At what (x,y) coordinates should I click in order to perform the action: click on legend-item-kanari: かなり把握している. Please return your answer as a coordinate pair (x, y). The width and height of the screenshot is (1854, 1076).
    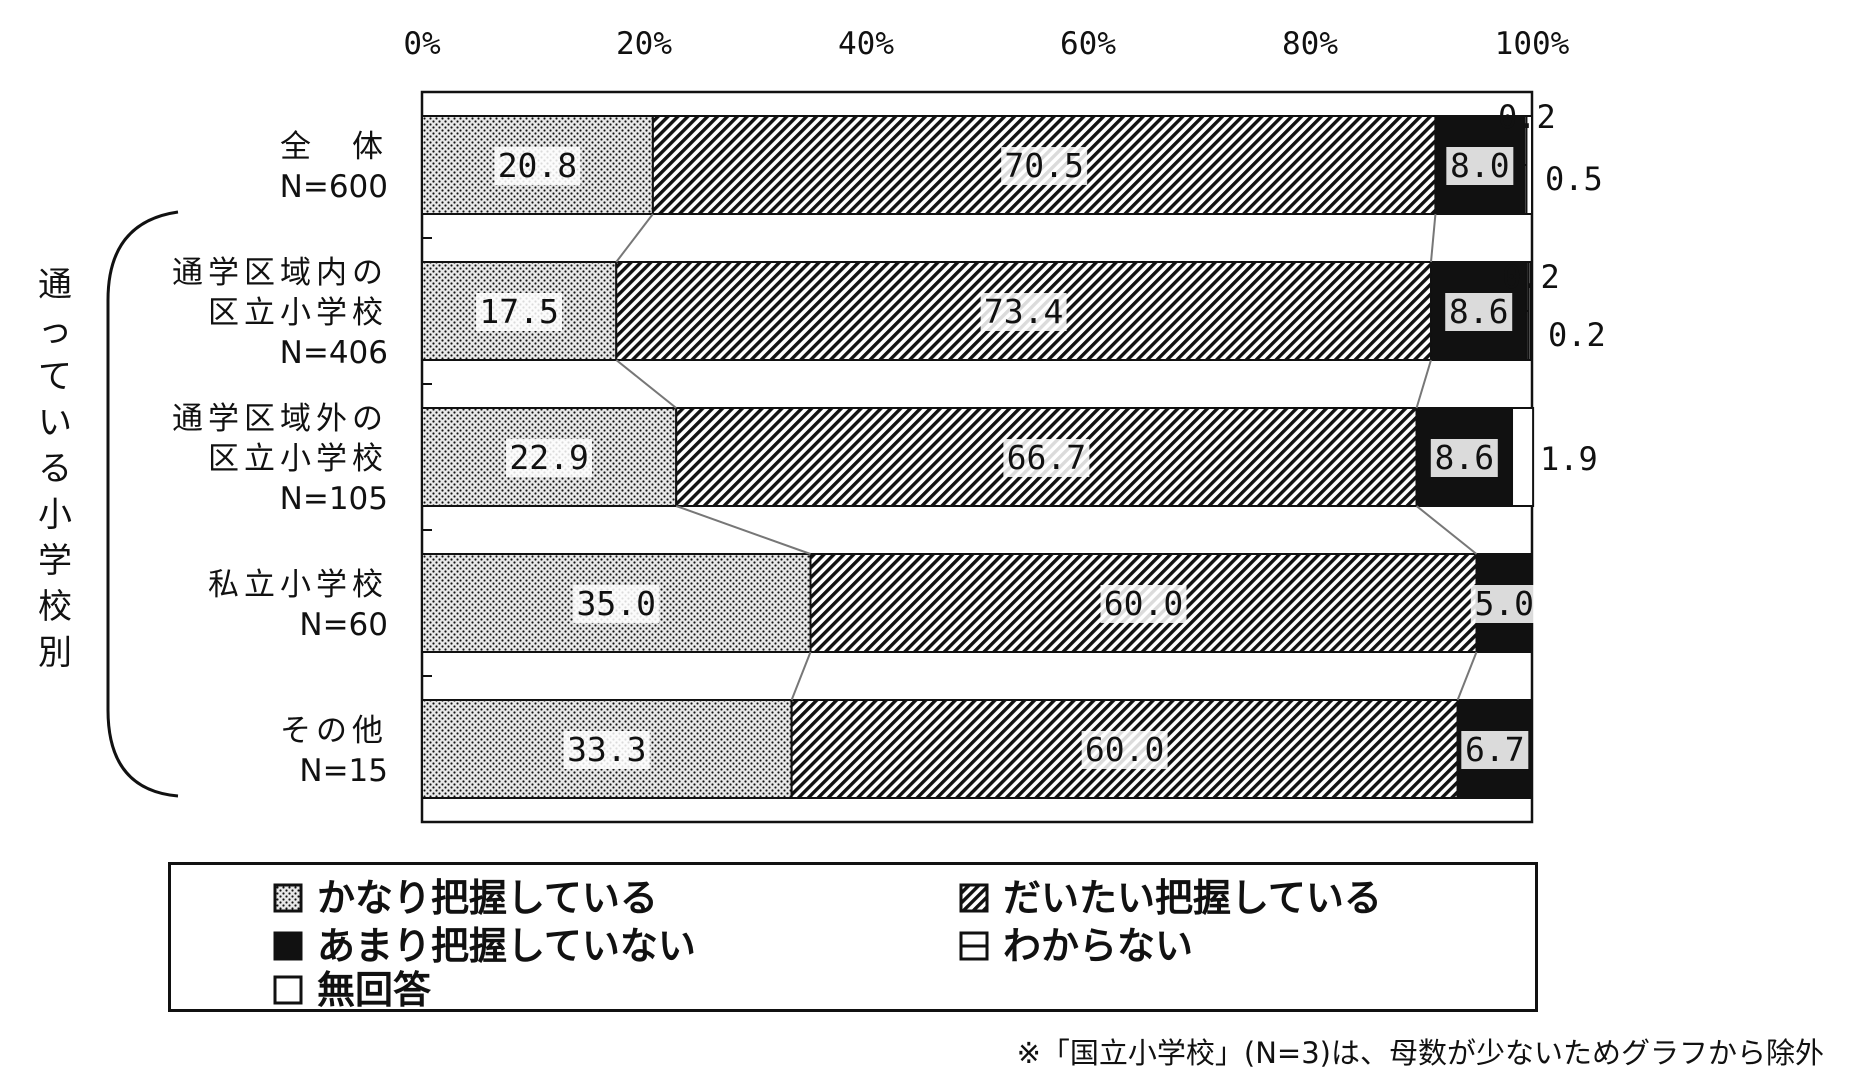
    Looking at the image, I should click on (465, 898).